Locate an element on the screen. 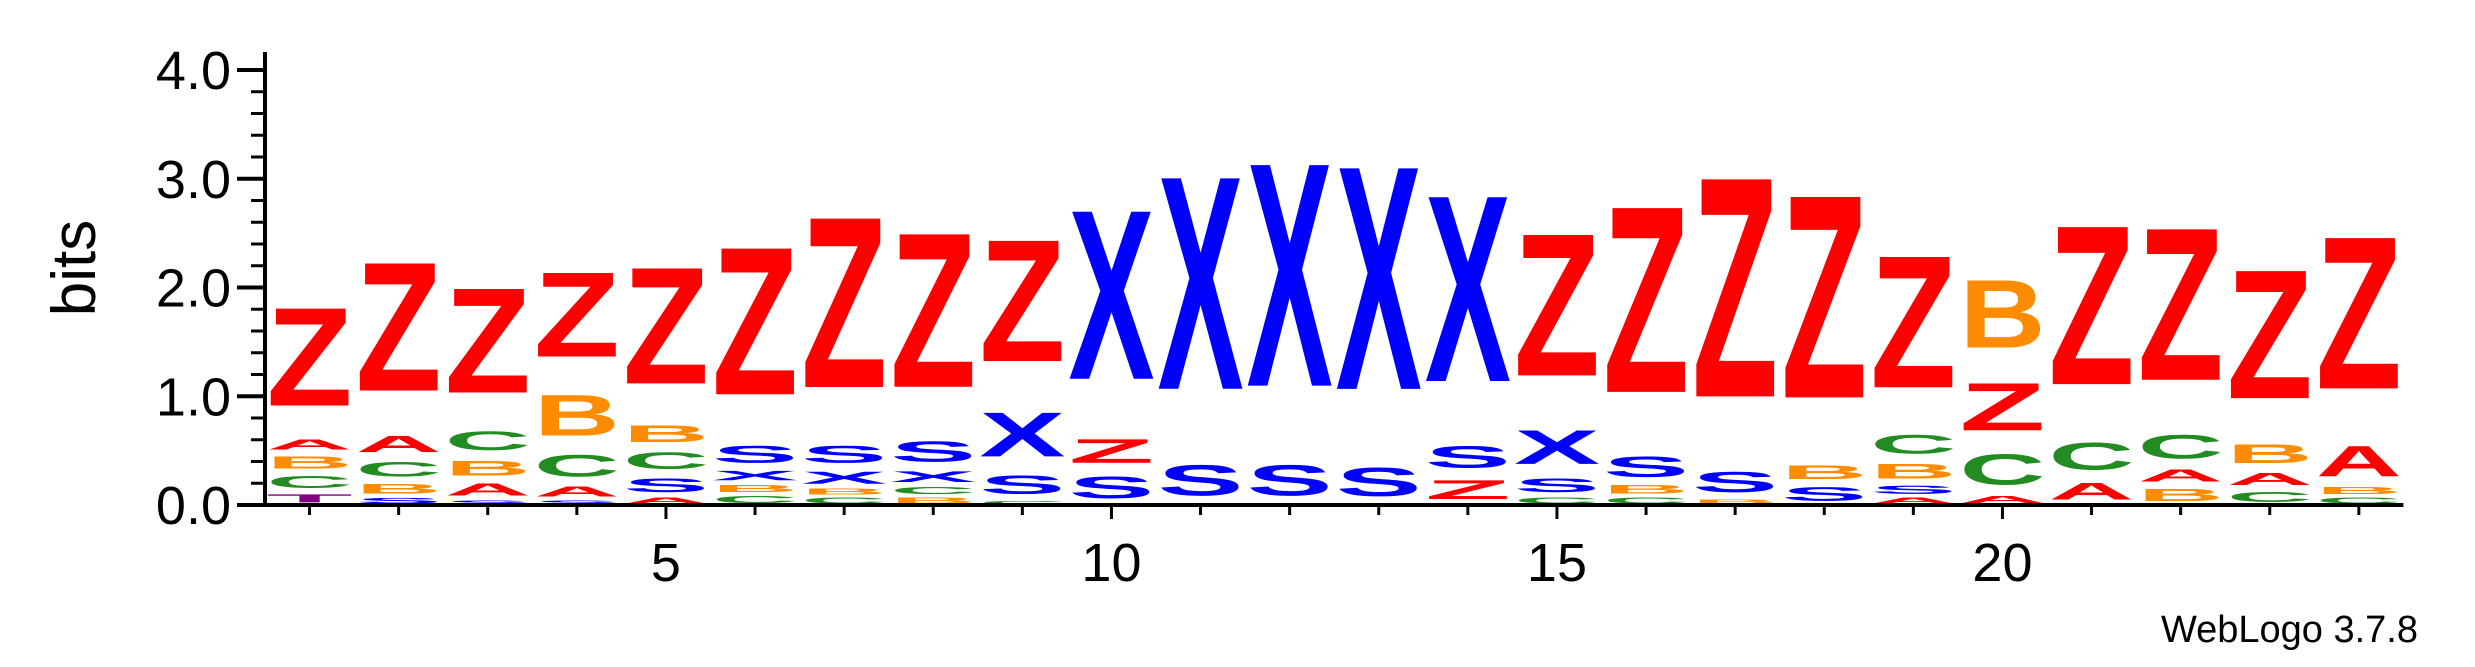 Image resolution: width=2475 pixels, height=667 pixels. x-tick-label: 10 is located at coordinates (1111, 563).